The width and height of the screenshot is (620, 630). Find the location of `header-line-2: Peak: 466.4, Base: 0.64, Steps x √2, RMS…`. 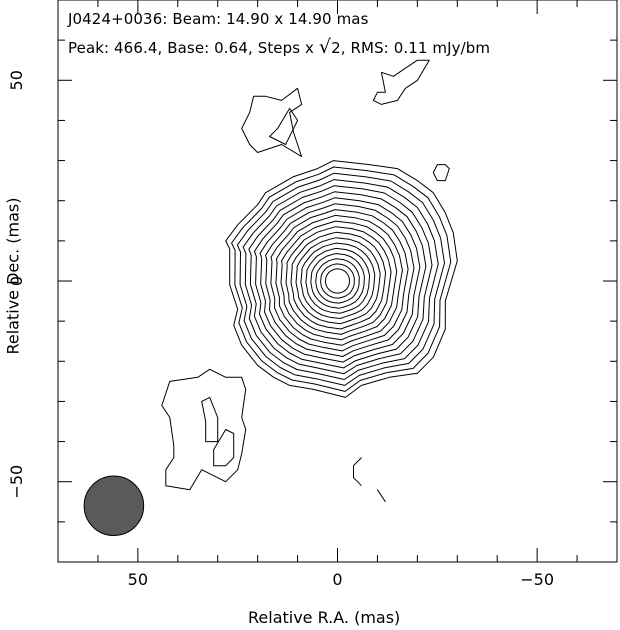

header-line-2: Peak: 466.4, Base: 0.64, Steps x √2, RMS… is located at coordinates (279, 47).